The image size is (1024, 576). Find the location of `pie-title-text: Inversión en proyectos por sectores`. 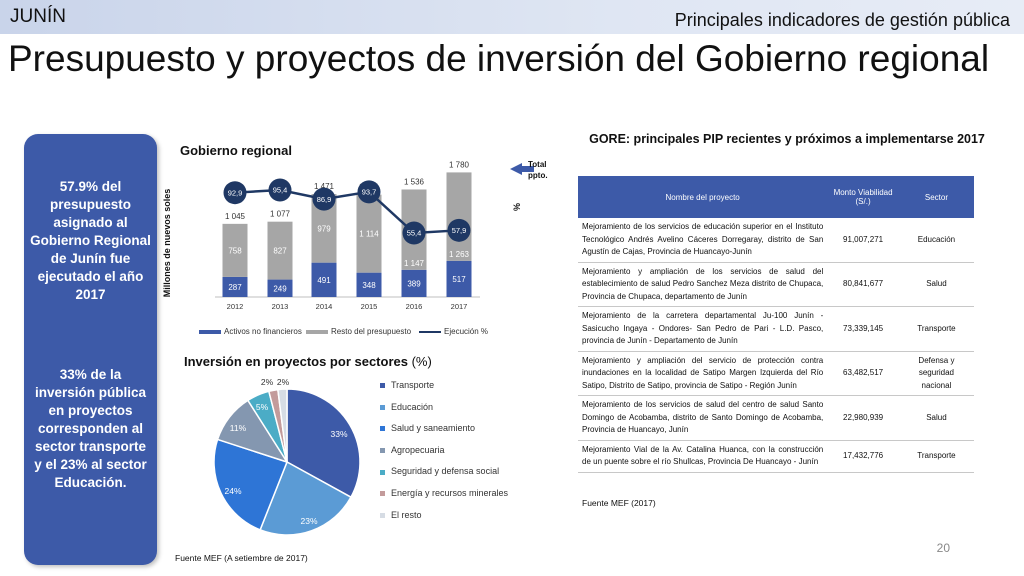

pie-title-text: Inversión en proyectos por sectores is located at coordinates (296, 361).